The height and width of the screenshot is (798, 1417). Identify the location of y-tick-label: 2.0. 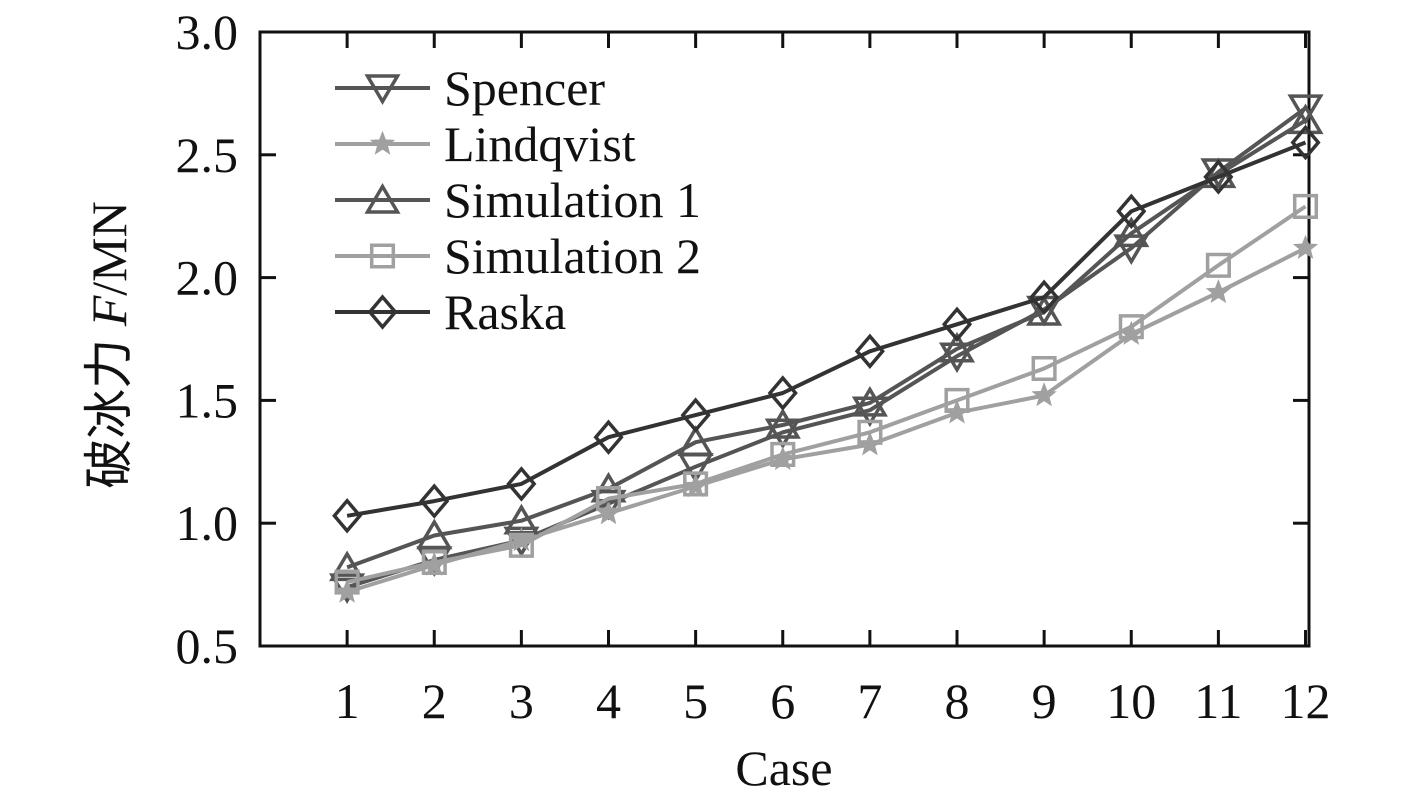
(207, 278).